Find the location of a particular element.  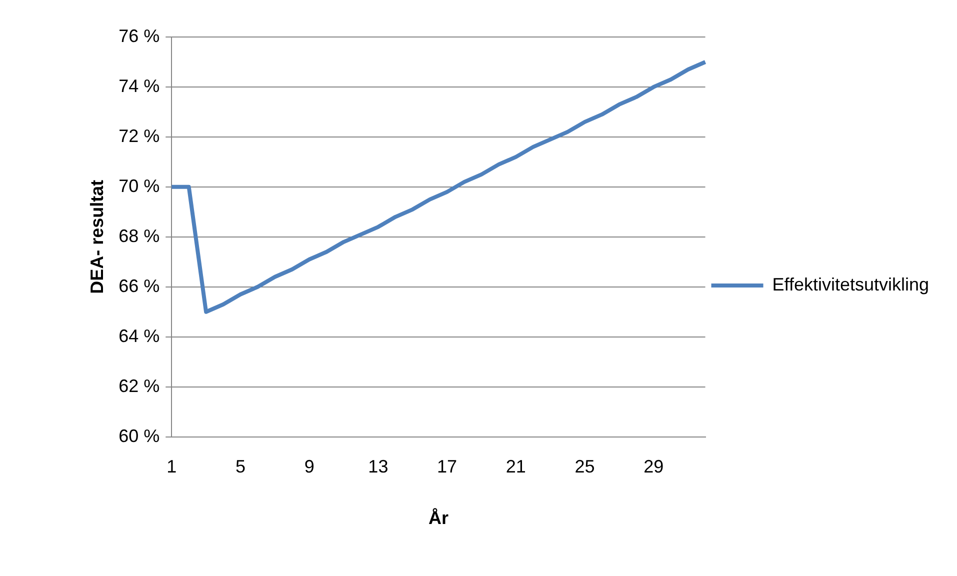

x-tick-label: 1 is located at coordinates (171, 466).